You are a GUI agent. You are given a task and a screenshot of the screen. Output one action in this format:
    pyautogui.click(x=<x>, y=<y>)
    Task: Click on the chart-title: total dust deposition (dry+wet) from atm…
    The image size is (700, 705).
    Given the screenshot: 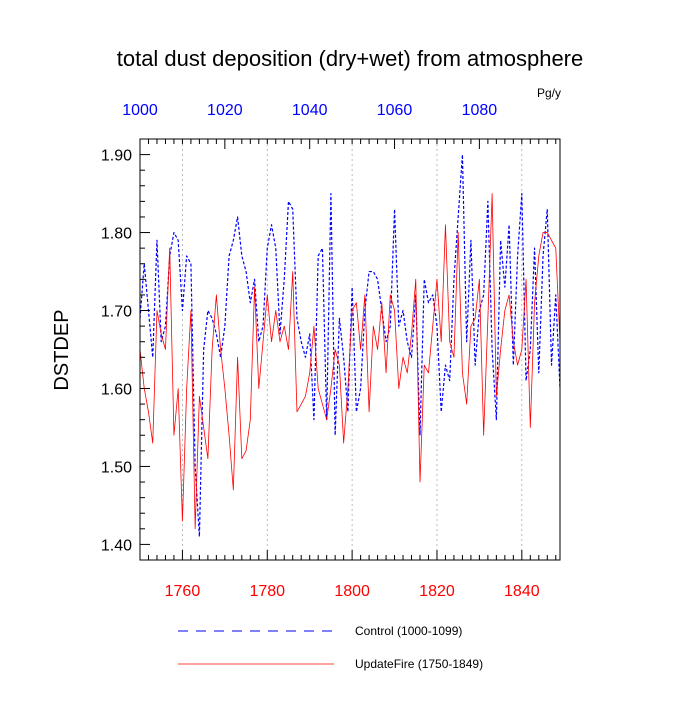 What is the action you would take?
    pyautogui.click(x=350, y=58)
    